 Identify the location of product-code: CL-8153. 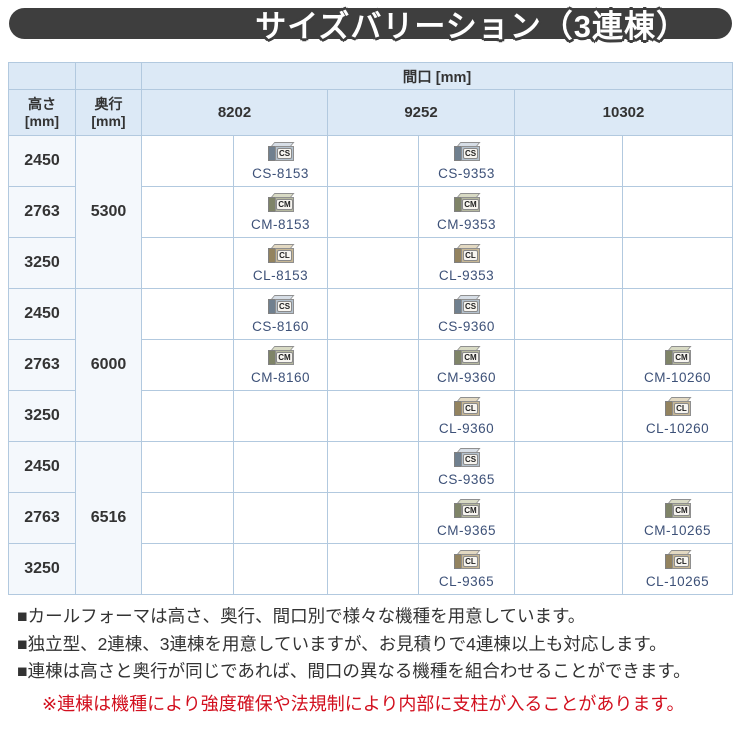
(280, 275).